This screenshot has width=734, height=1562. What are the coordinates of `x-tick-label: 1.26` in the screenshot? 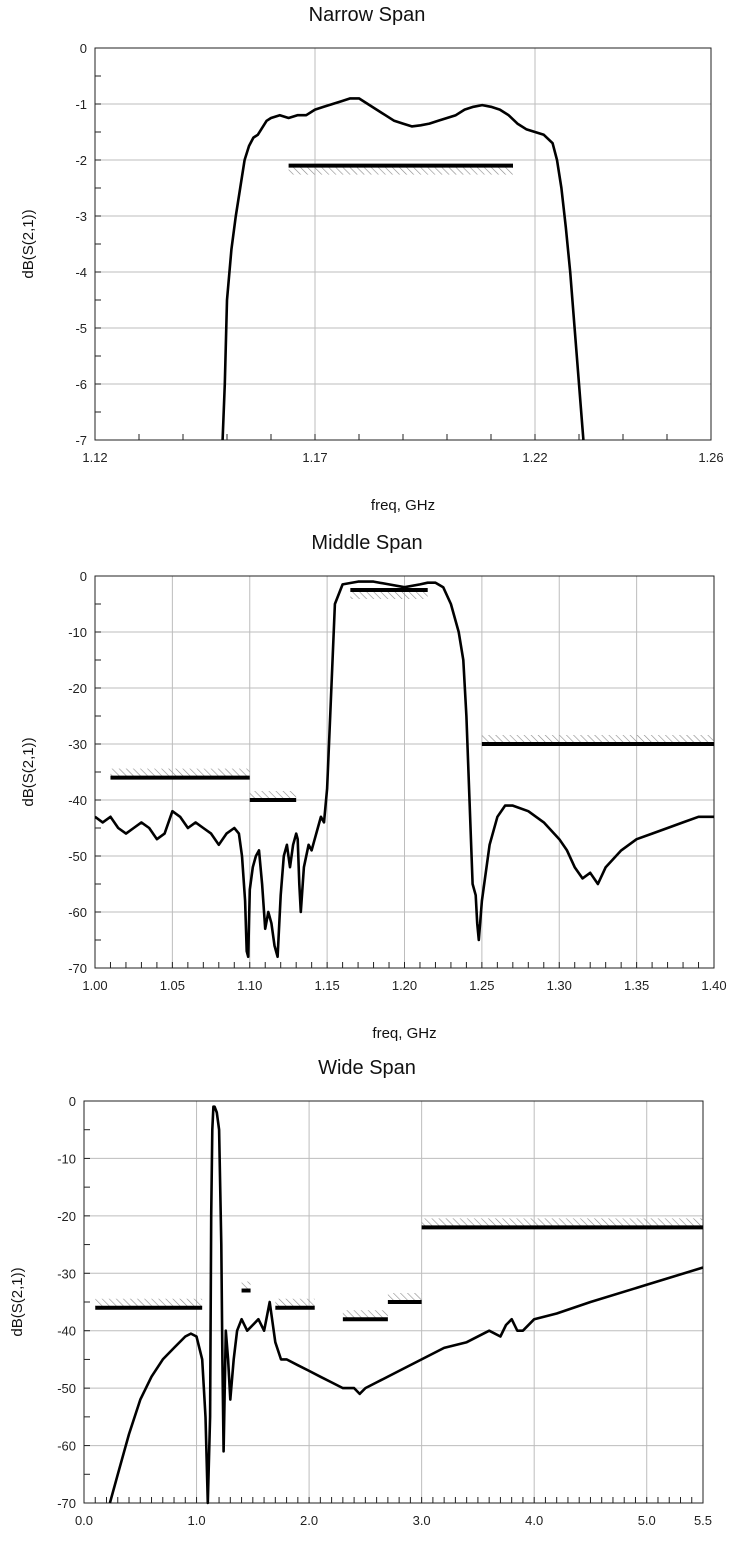 It's located at (710, 457).